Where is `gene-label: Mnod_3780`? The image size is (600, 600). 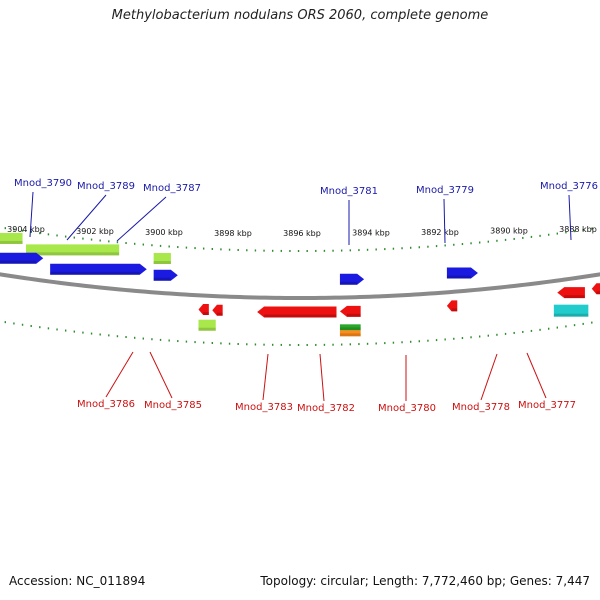
gene-label: Mnod_3780 is located at coordinates (407, 408).